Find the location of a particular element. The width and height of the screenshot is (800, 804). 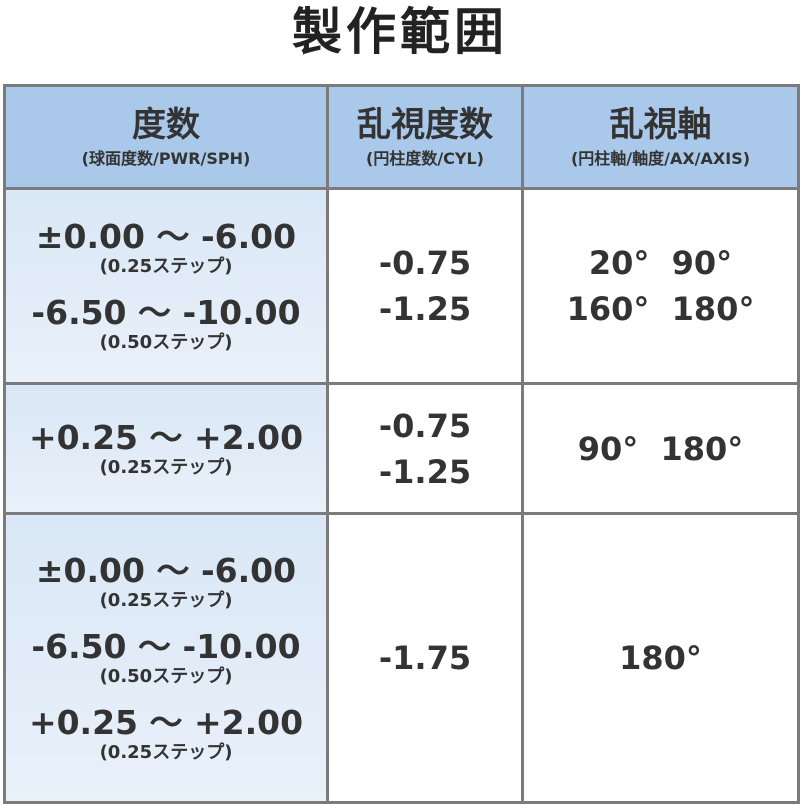

axis-value: 180° is located at coordinates (660, 658).